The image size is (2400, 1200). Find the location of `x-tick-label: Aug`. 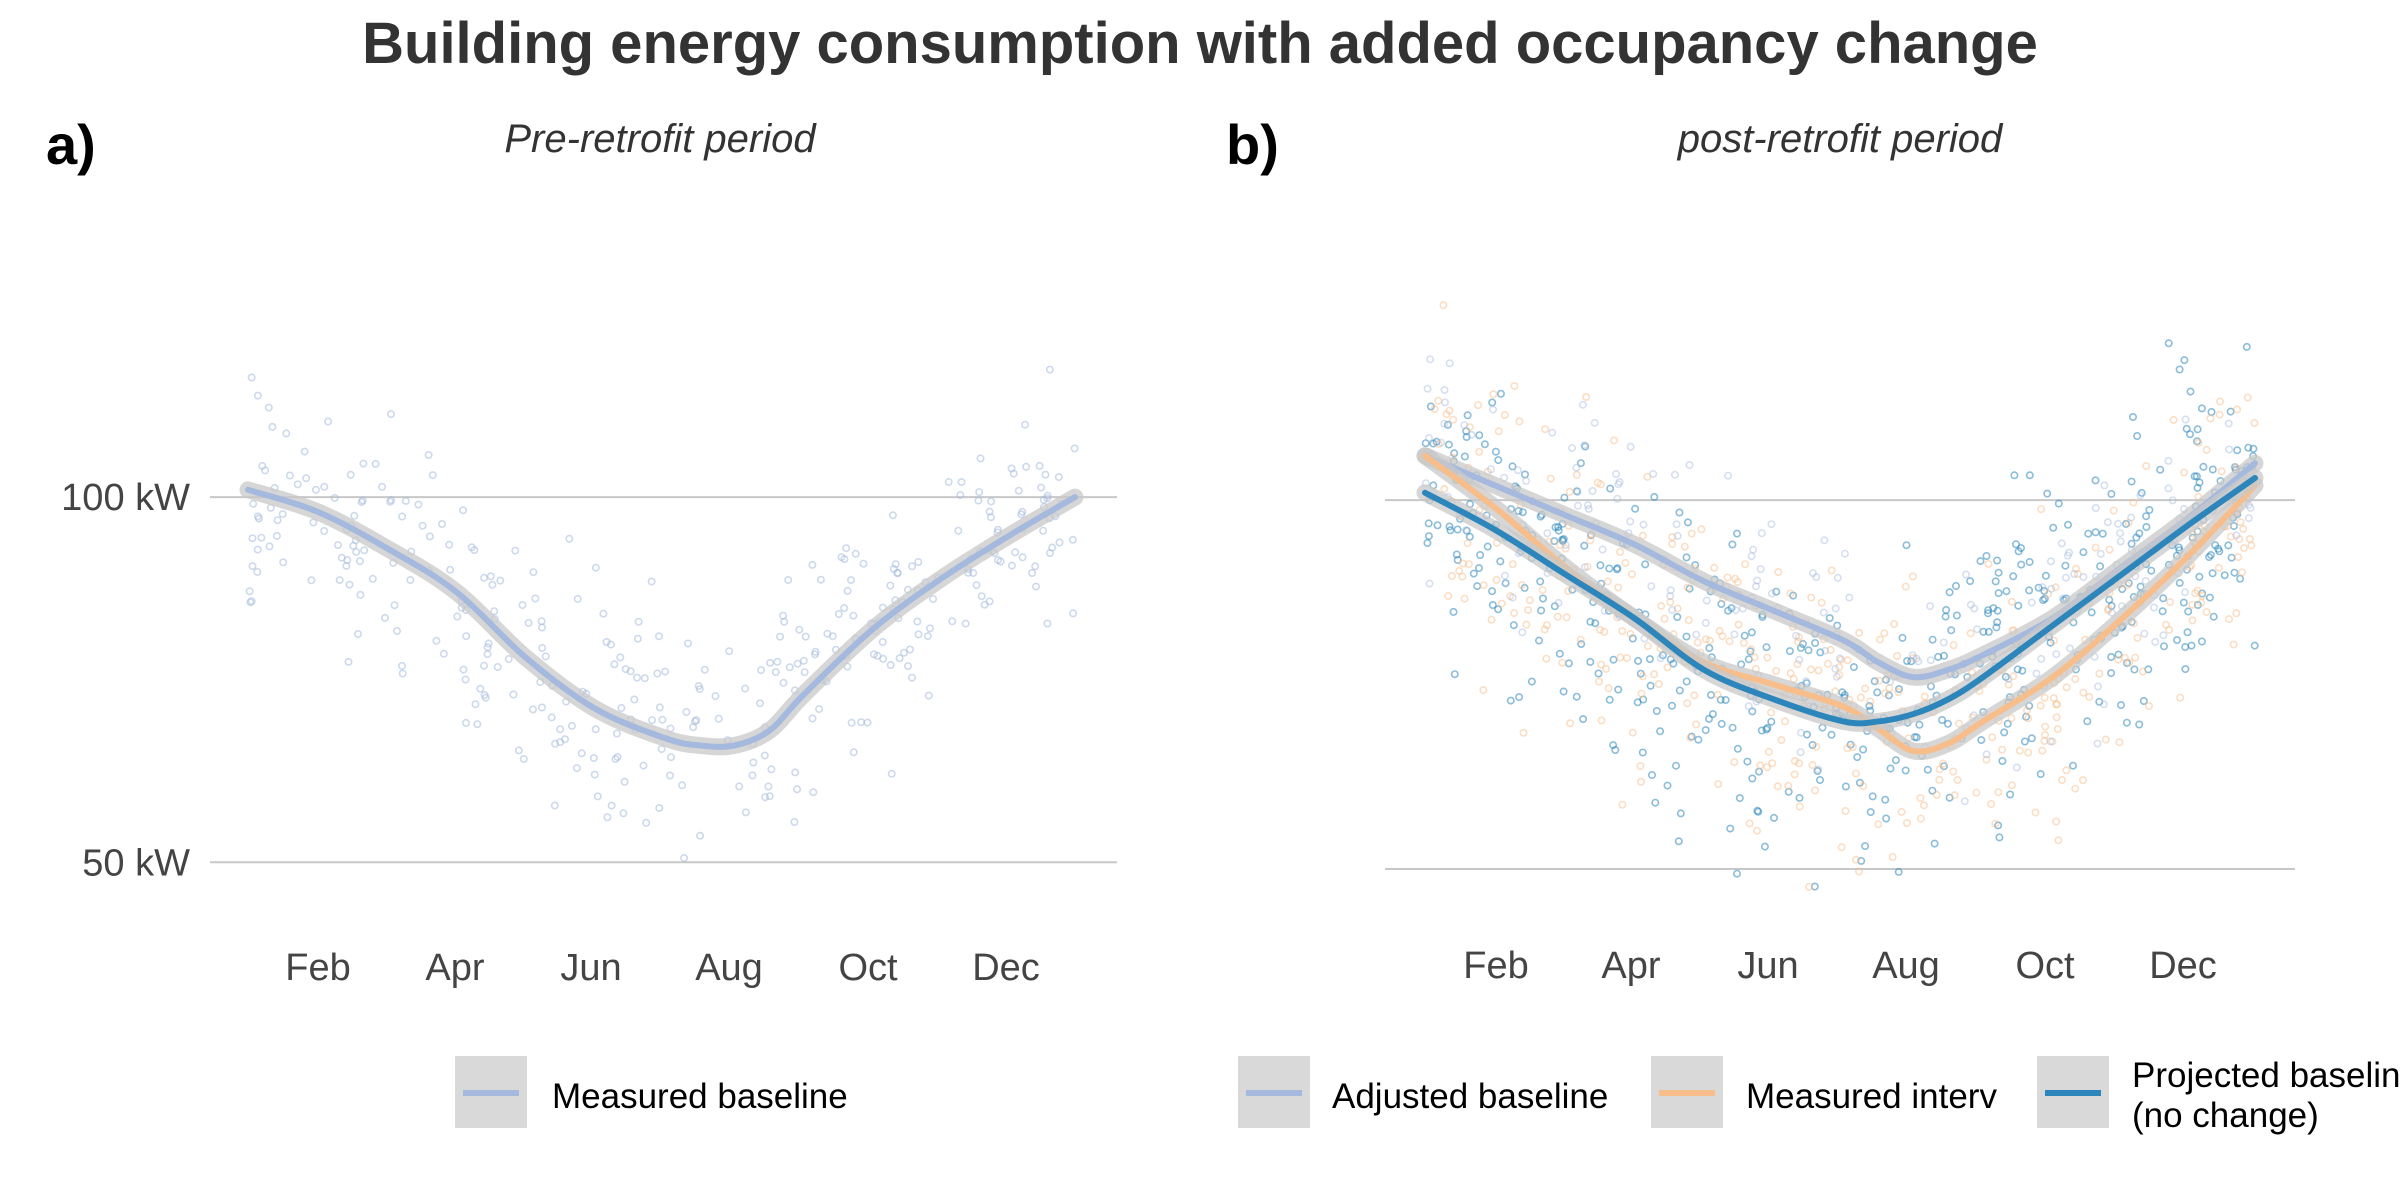

x-tick-label: Aug is located at coordinates (1906, 966).